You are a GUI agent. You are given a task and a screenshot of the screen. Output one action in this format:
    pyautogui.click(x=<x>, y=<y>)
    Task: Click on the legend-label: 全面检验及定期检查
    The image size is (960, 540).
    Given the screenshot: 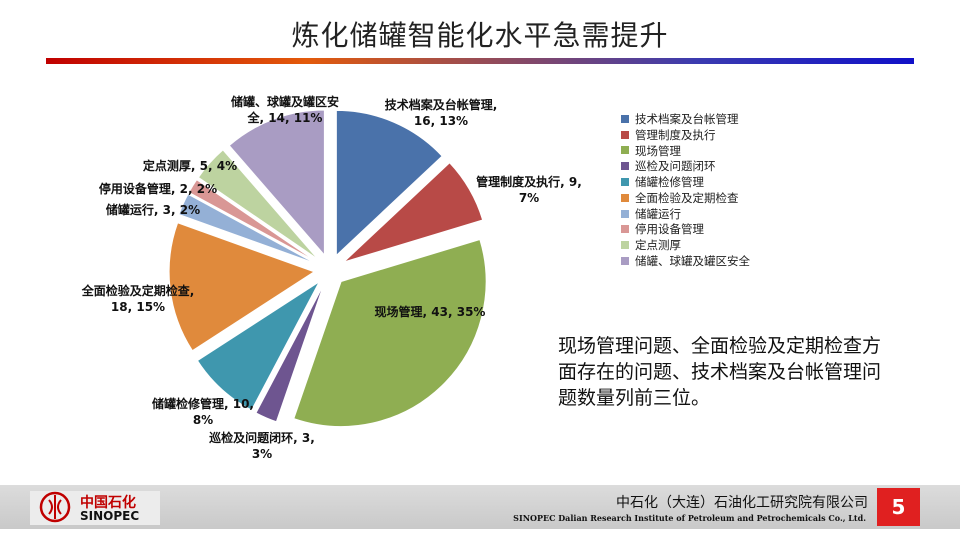 What is the action you would take?
    pyautogui.click(x=687, y=197)
    